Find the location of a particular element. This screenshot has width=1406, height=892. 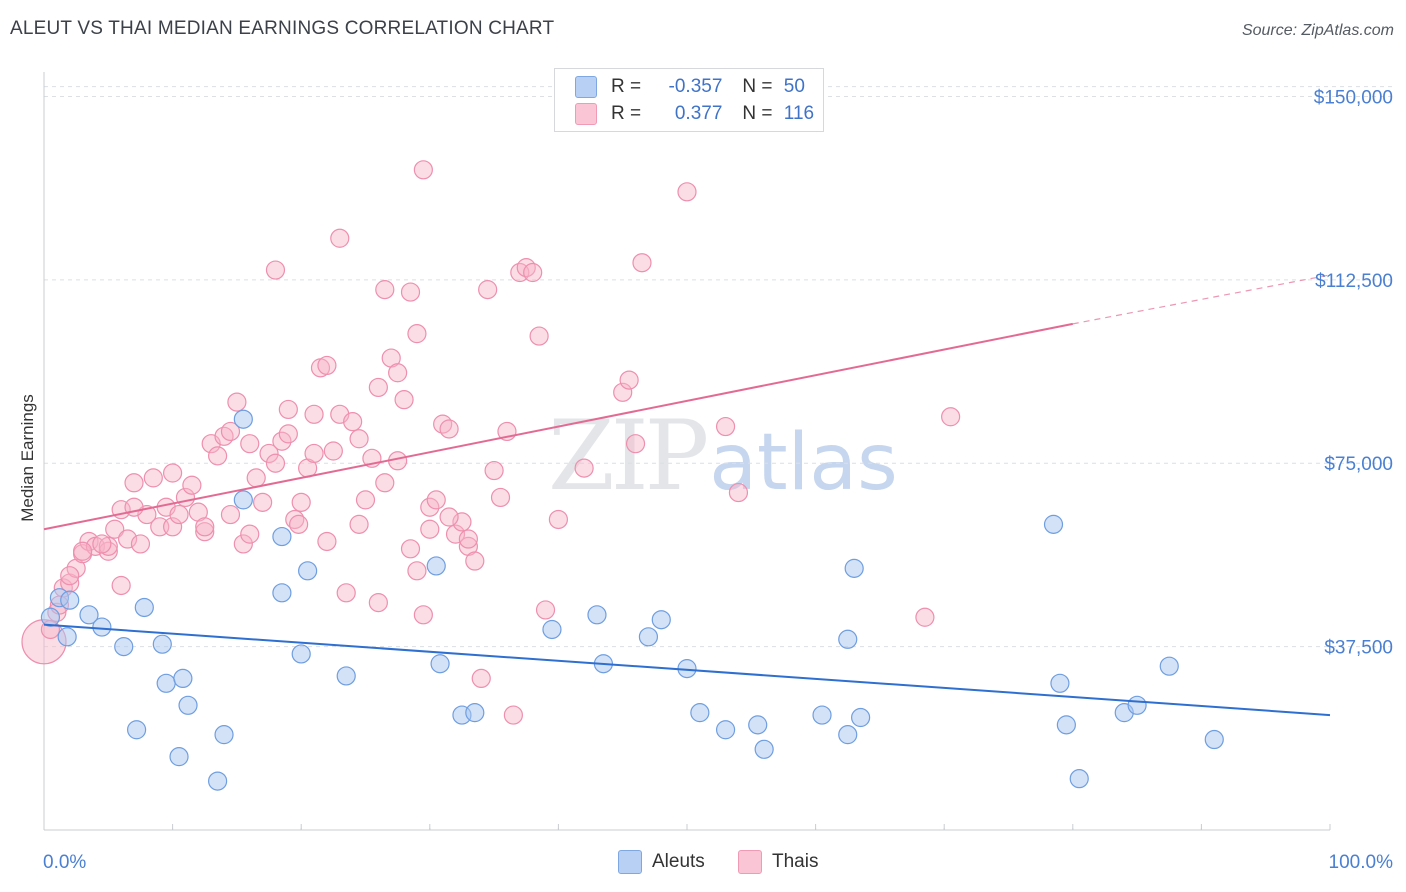

aleut-trend-line is located at coordinates (687, 670).